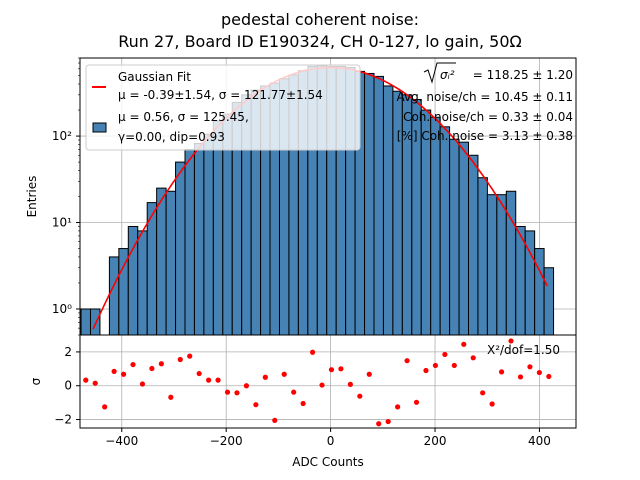 This screenshot has height=480, width=640. Describe the element at coordinates (63, 420) in the screenshot. I see `res-y-tick-label: −2` at that location.